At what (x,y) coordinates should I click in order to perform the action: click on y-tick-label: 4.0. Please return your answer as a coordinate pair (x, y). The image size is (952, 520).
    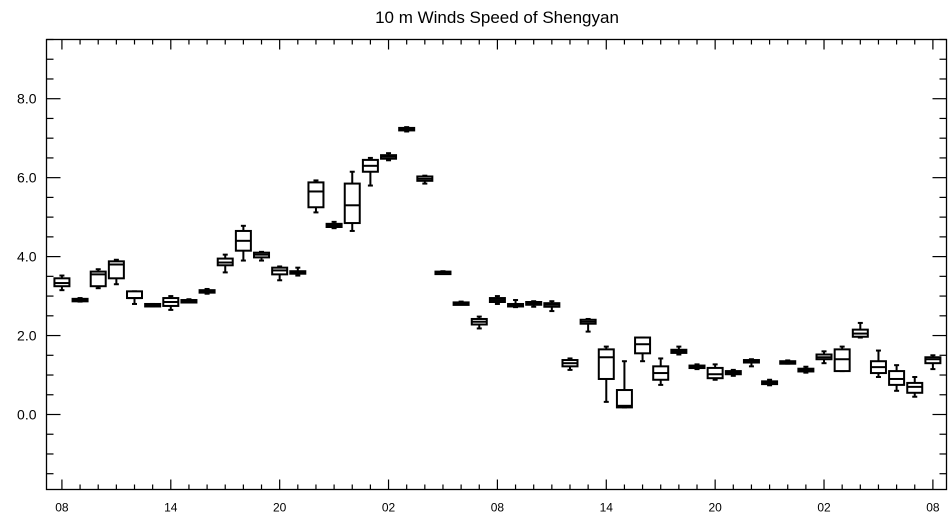
    Looking at the image, I should click on (27, 257).